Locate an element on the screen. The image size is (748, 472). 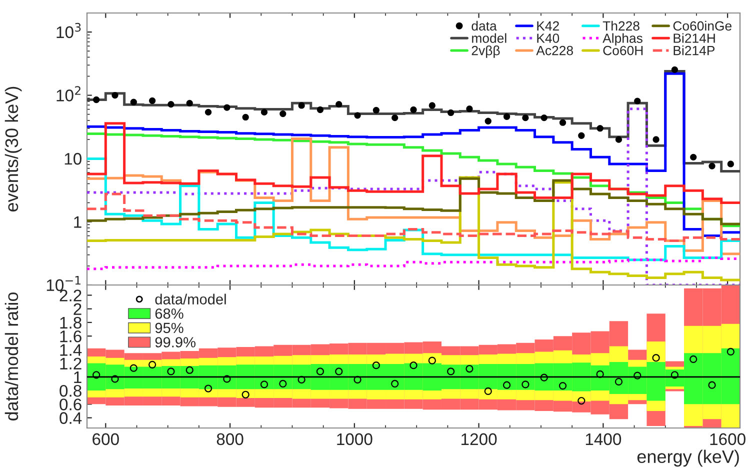
legend-label: 95% is located at coordinates (169, 328).